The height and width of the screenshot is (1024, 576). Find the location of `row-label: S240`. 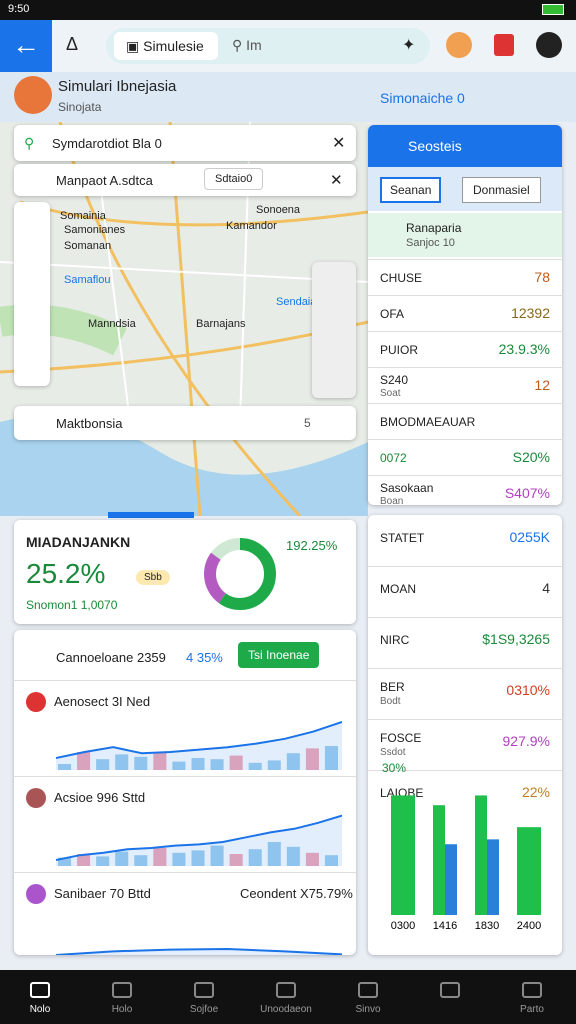

row-label: S240 is located at coordinates (394, 380).